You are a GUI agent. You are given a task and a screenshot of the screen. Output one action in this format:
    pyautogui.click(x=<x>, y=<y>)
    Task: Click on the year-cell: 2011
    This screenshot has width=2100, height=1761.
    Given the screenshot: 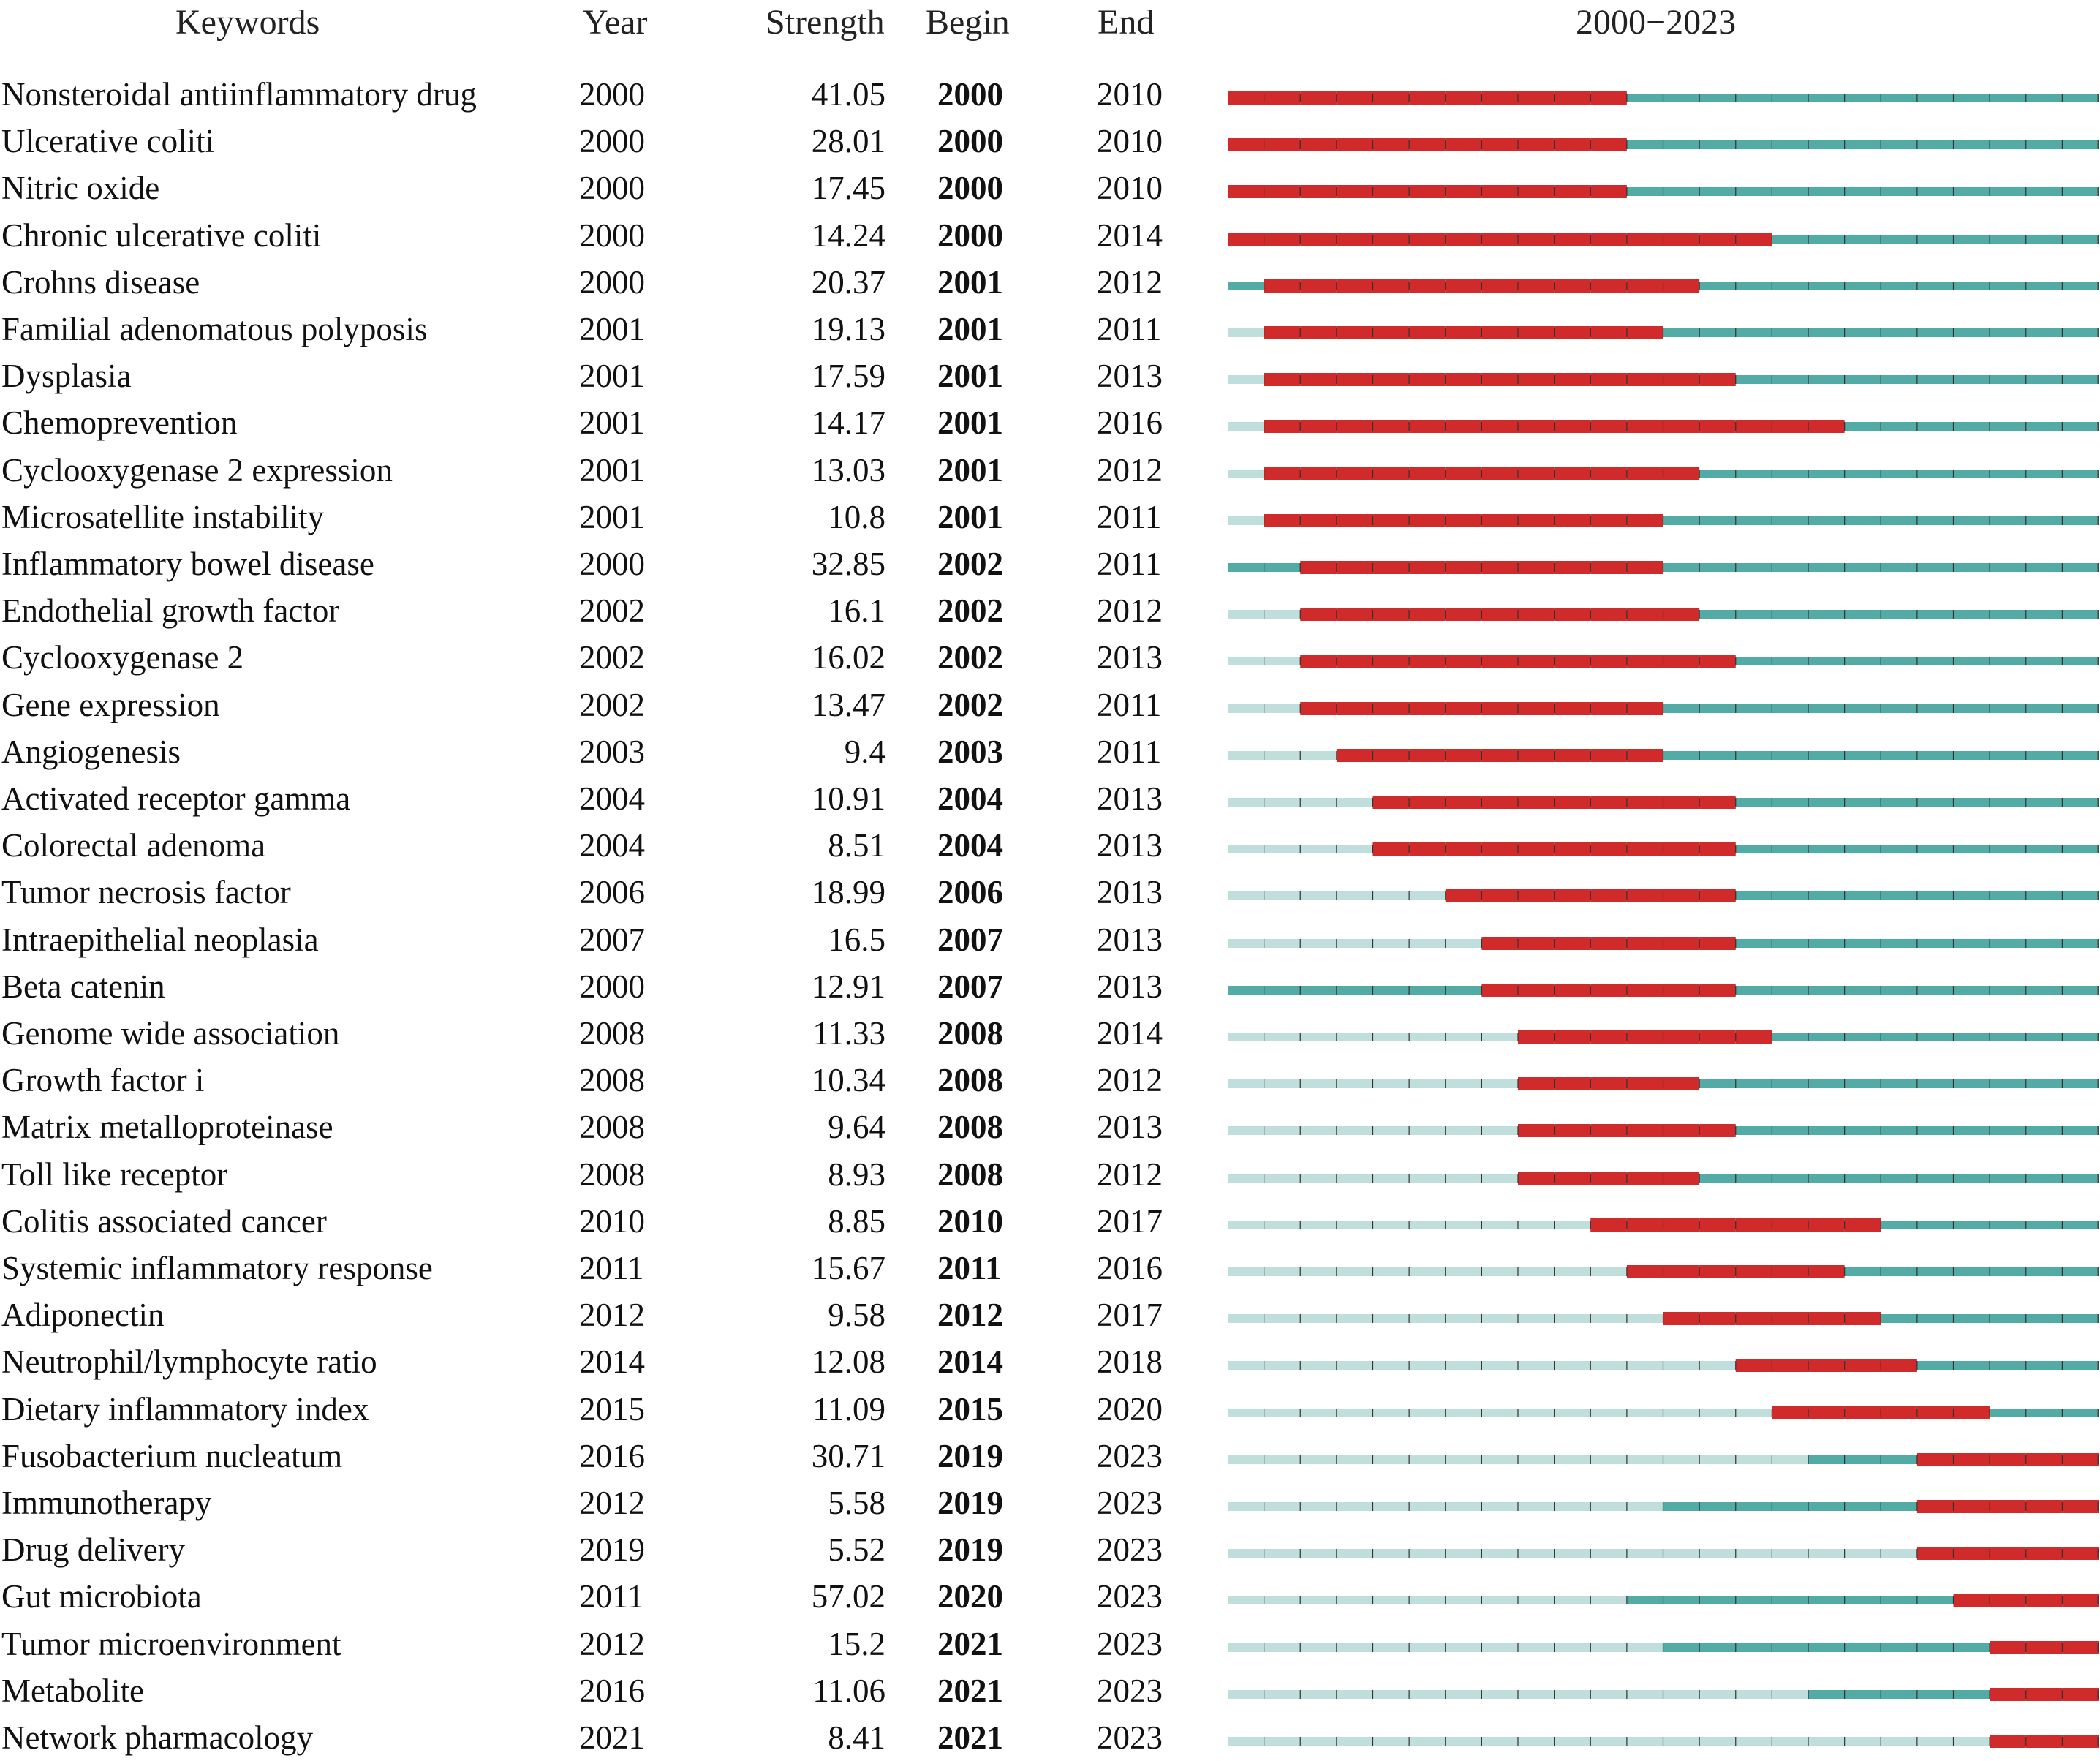 What is the action you would take?
    pyautogui.click(x=611, y=1596)
    